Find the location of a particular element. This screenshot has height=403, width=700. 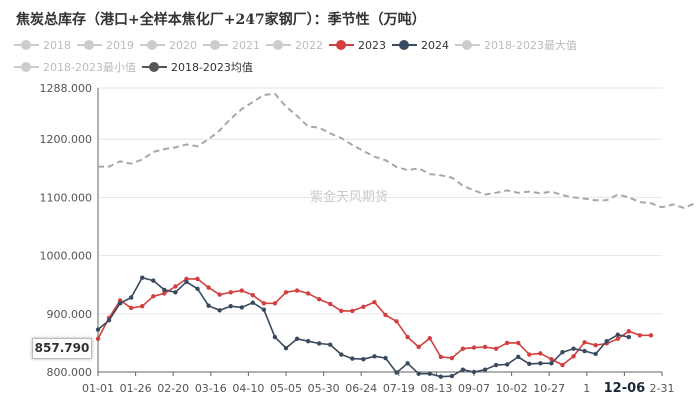

legend-item-2019: 2019 is located at coordinates (105, 45).